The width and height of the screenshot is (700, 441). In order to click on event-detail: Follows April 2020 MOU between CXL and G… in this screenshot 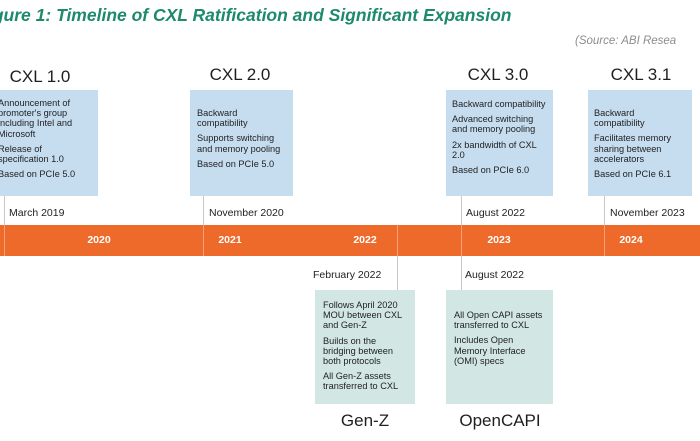, I will do `click(362, 315)`.